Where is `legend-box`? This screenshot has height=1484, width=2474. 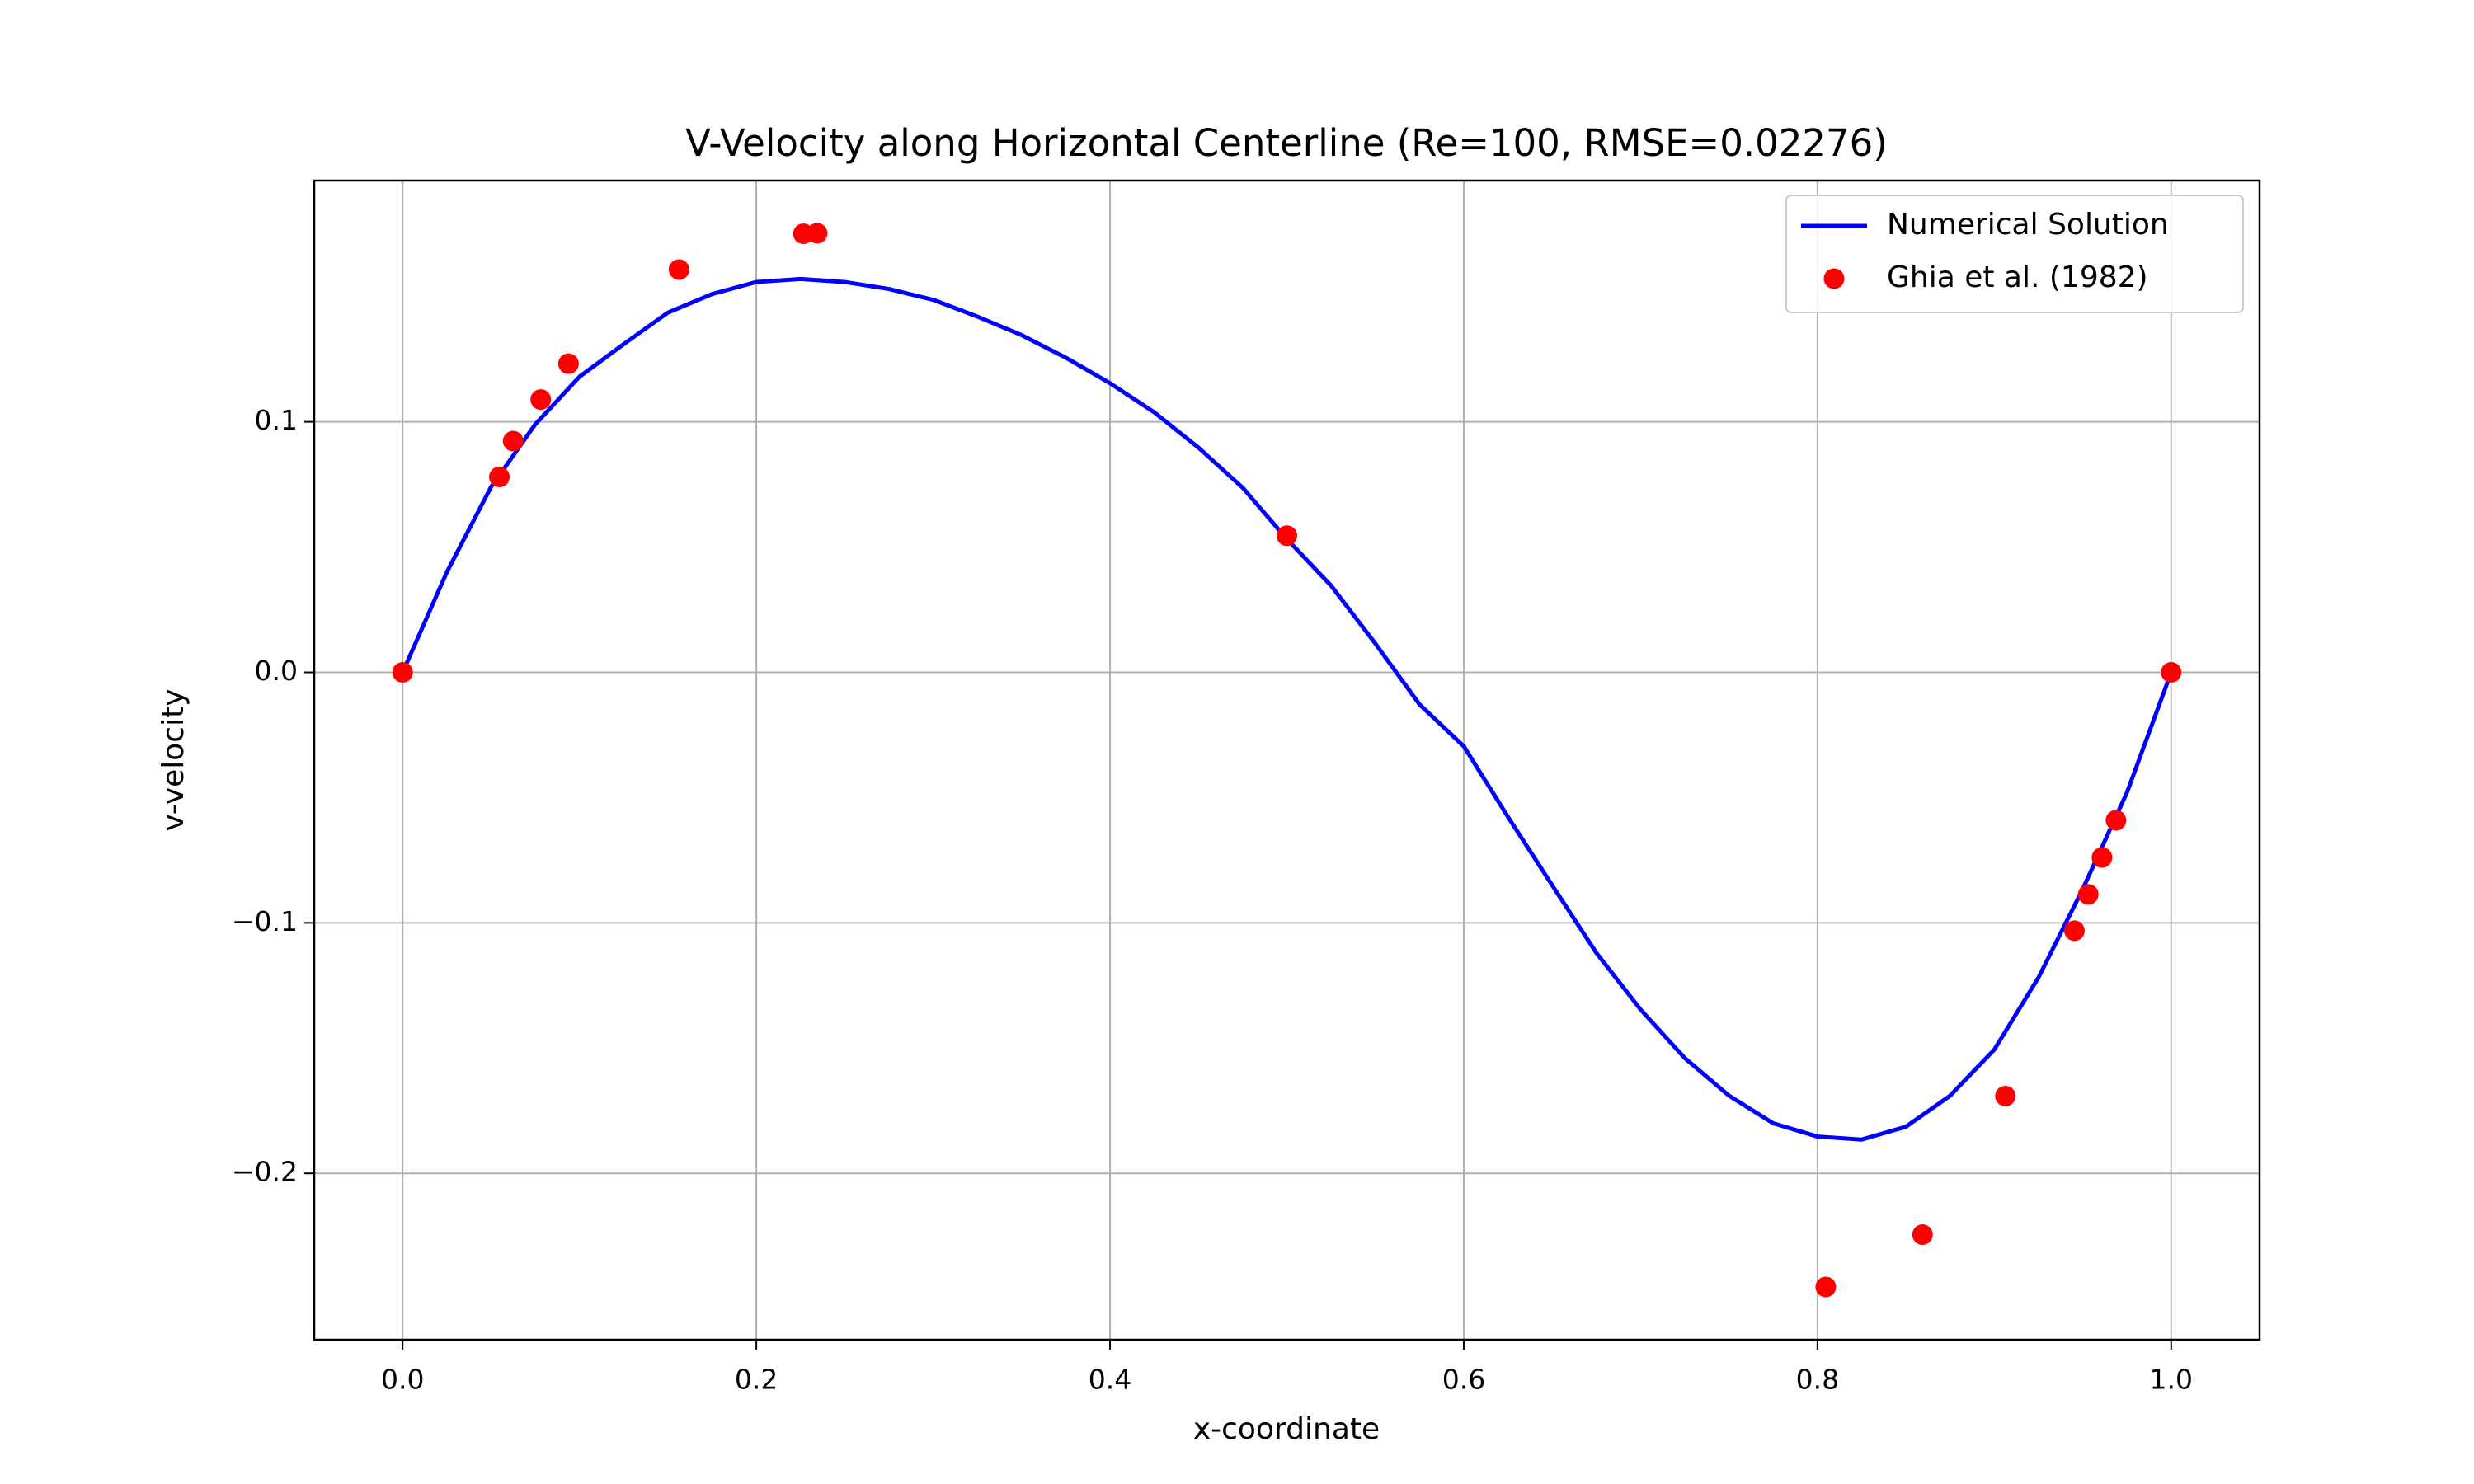
legend-box is located at coordinates (2014, 254).